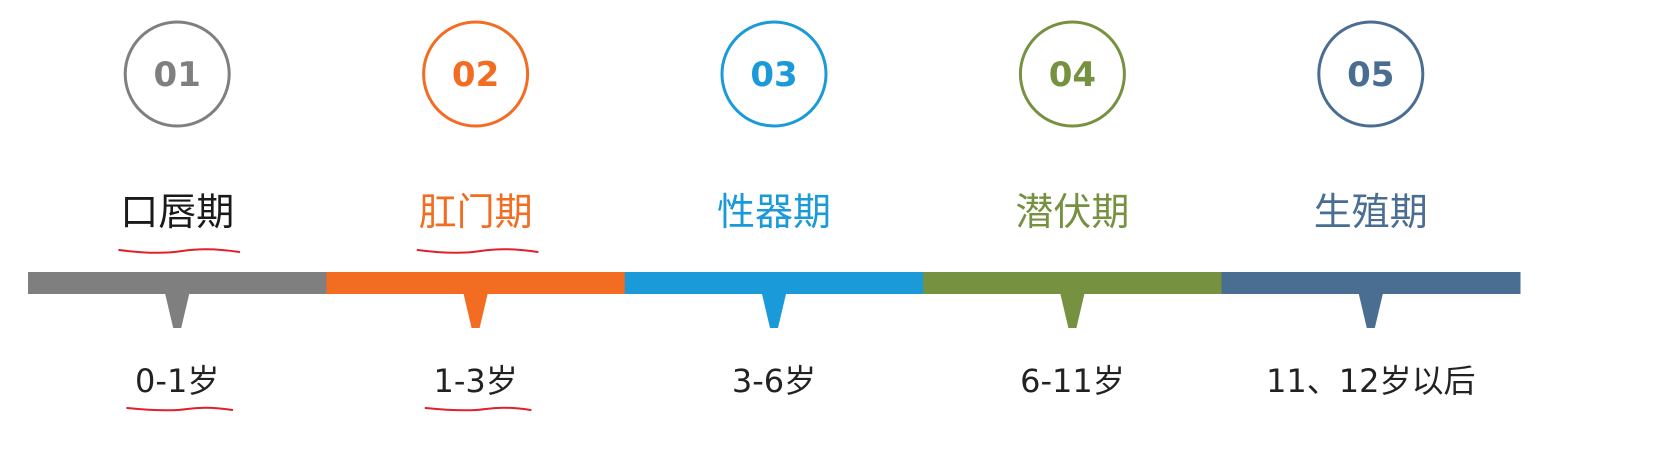 The width and height of the screenshot is (1658, 472). What do you see at coordinates (1370, 381) in the screenshot?
I see `stage-age: 11、12岁以后` at bounding box center [1370, 381].